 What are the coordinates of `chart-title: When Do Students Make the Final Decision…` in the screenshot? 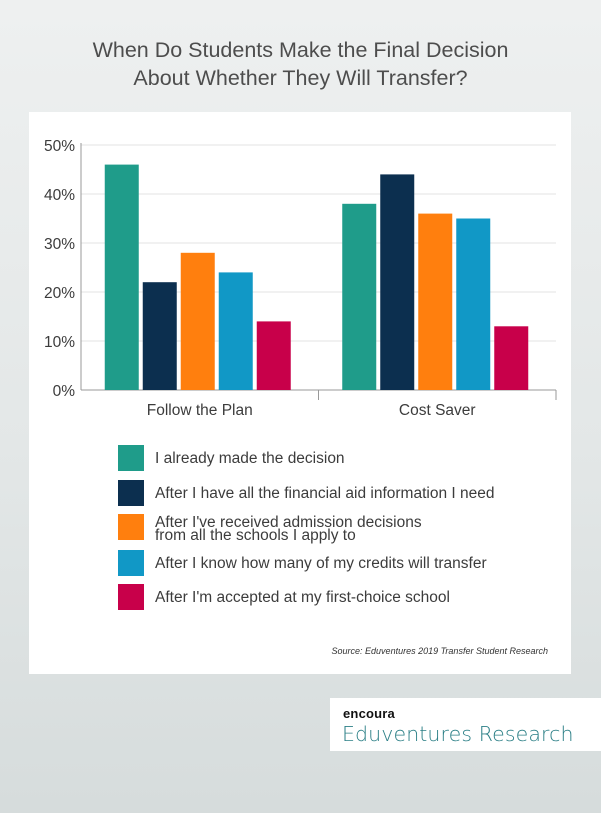 It's located at (300, 64).